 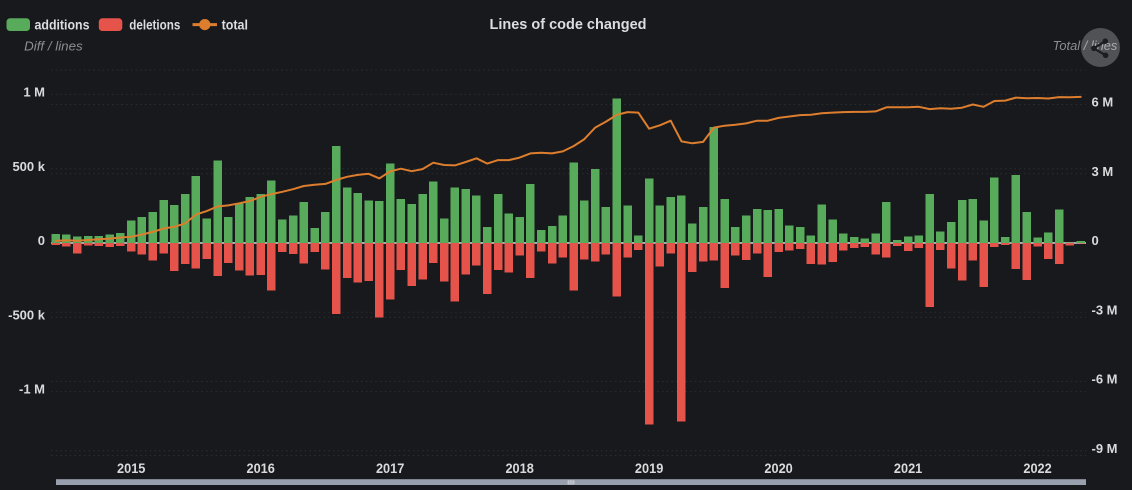 What do you see at coordinates (154, 25) in the screenshot?
I see `svg-text: deletions` at bounding box center [154, 25].